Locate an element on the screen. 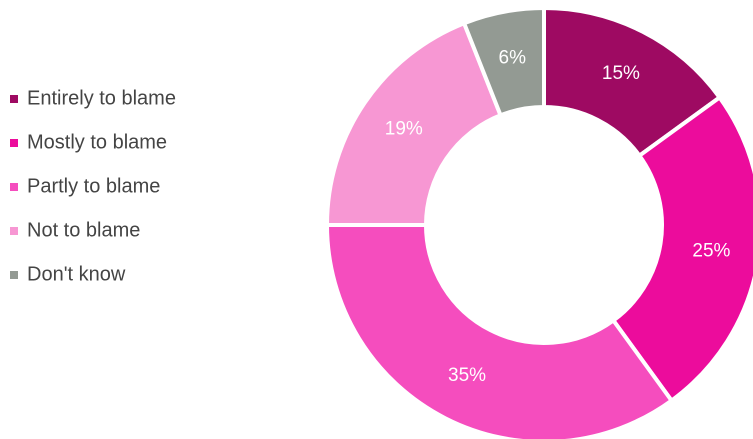 Image resolution: width=753 pixels, height=439 pixels. data-label: 35% is located at coordinates (467, 375).